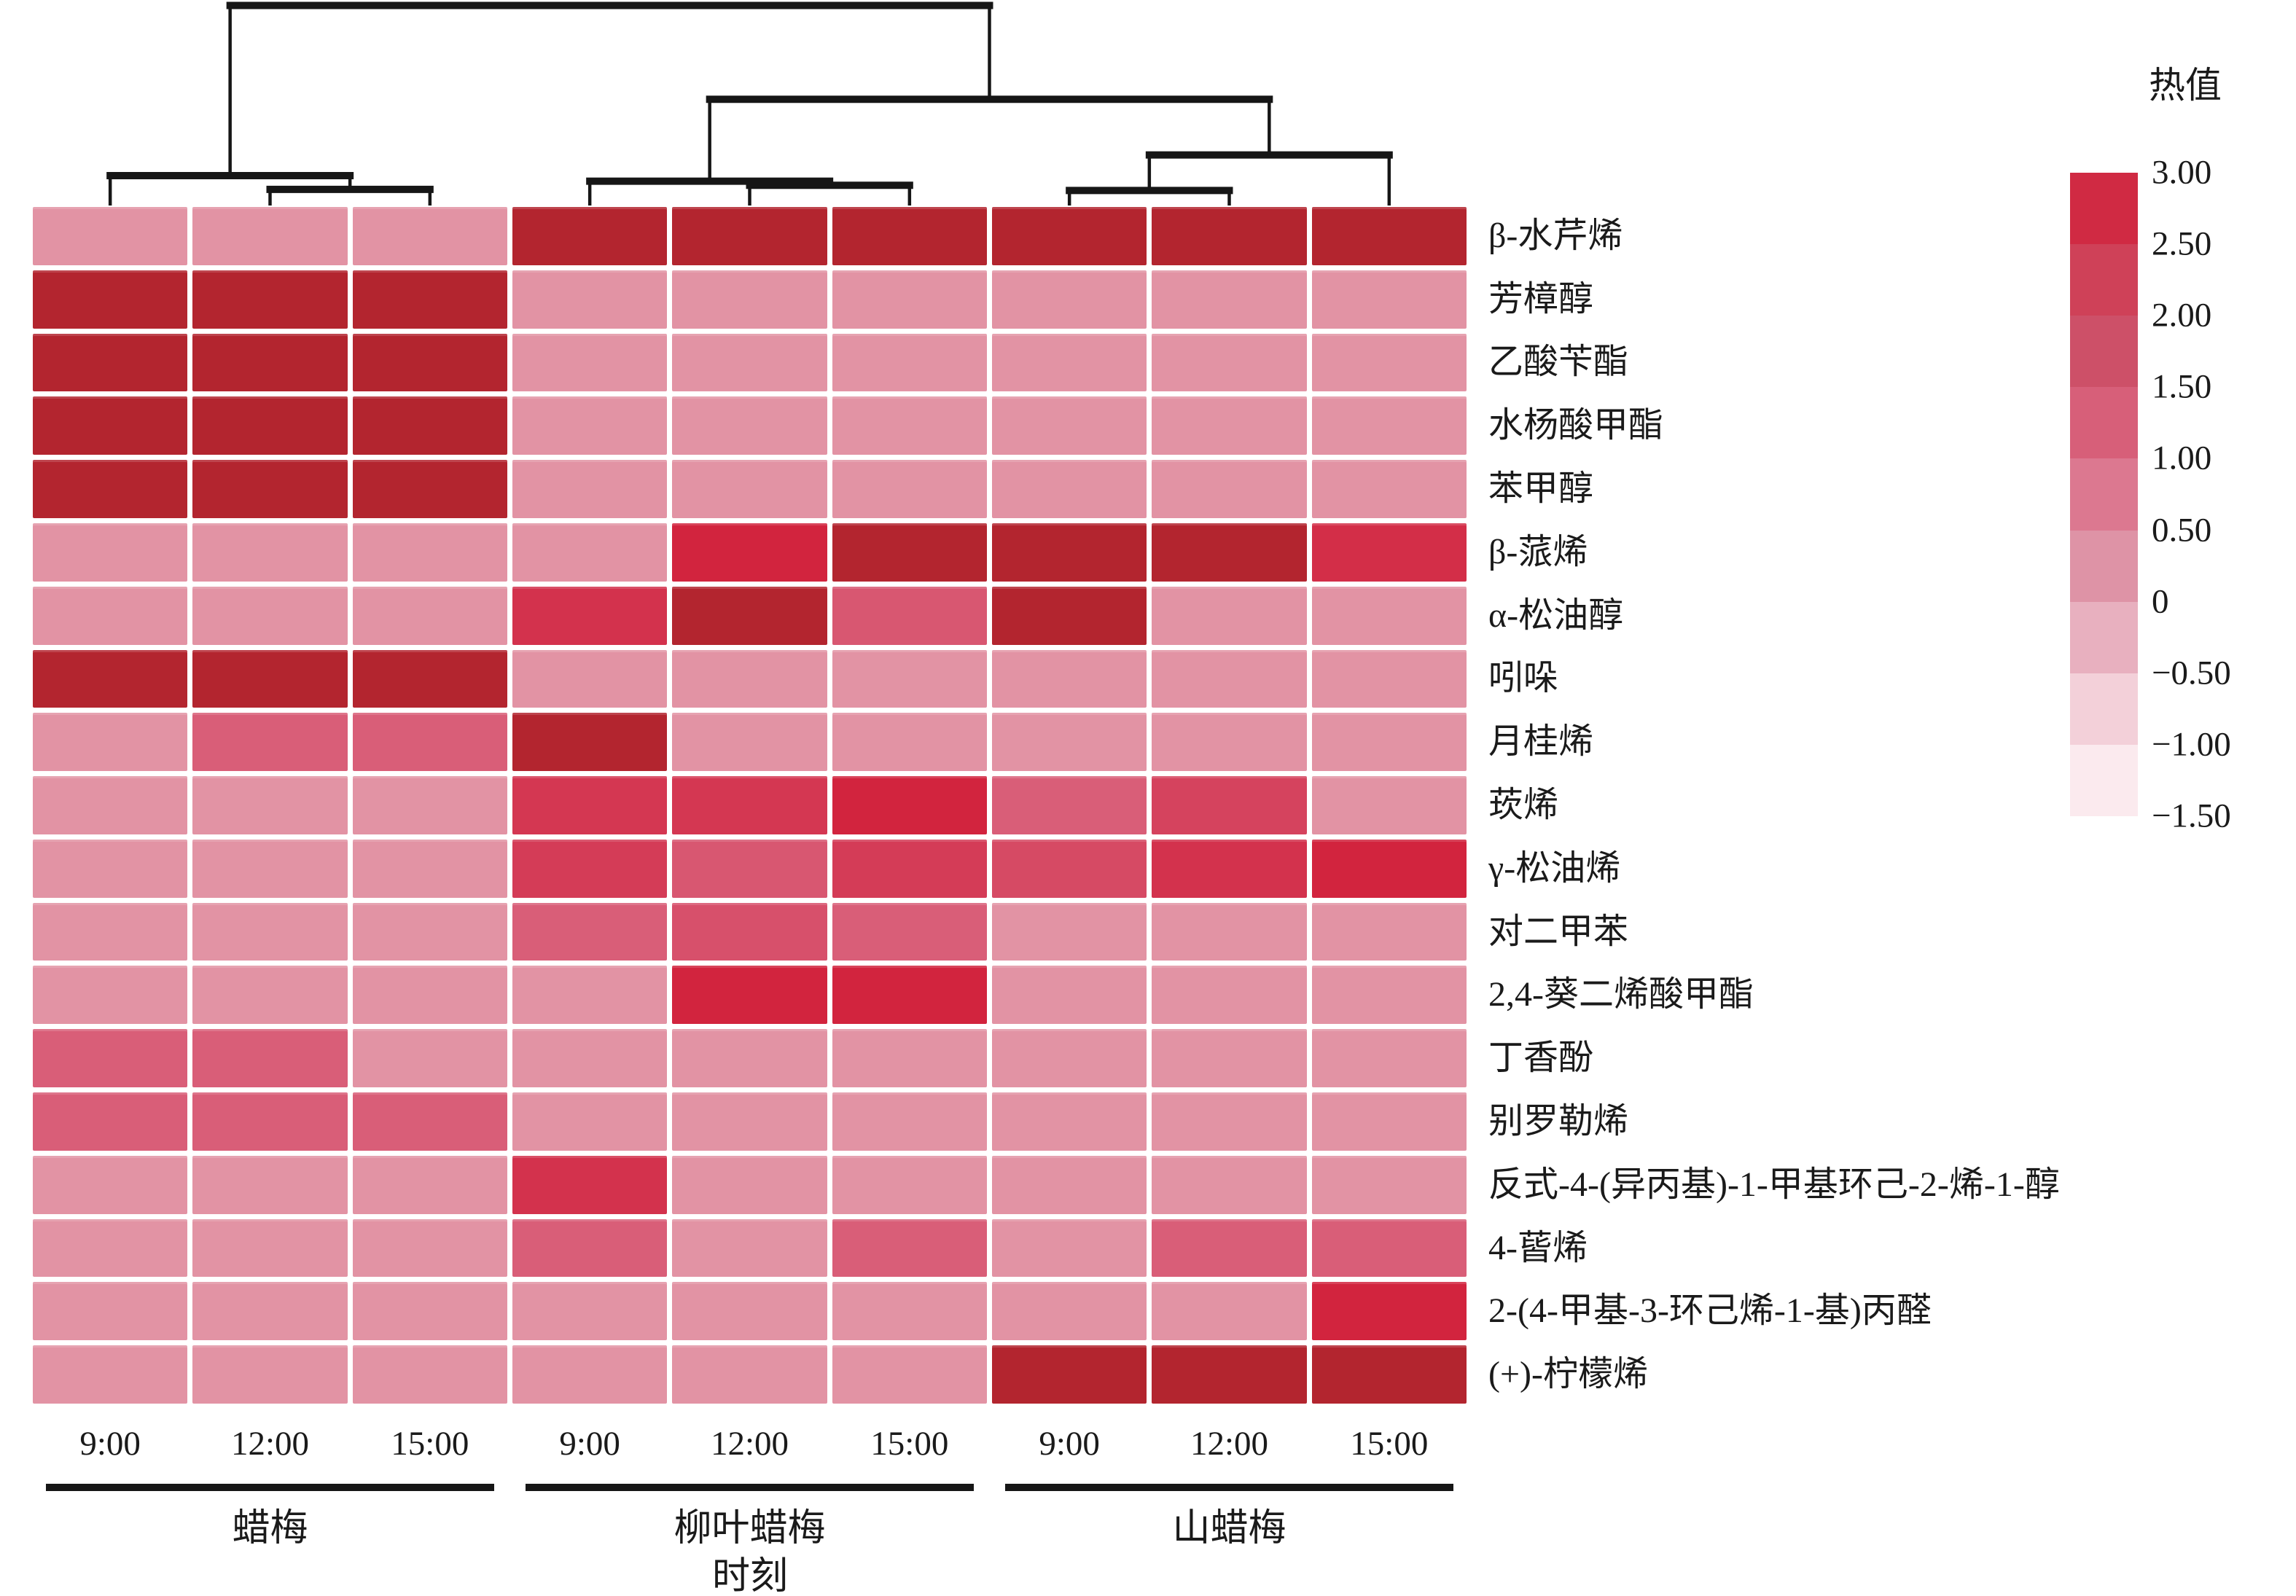  Describe the element at coordinates (2104, 494) in the screenshot. I see `legend-colorbar` at that location.